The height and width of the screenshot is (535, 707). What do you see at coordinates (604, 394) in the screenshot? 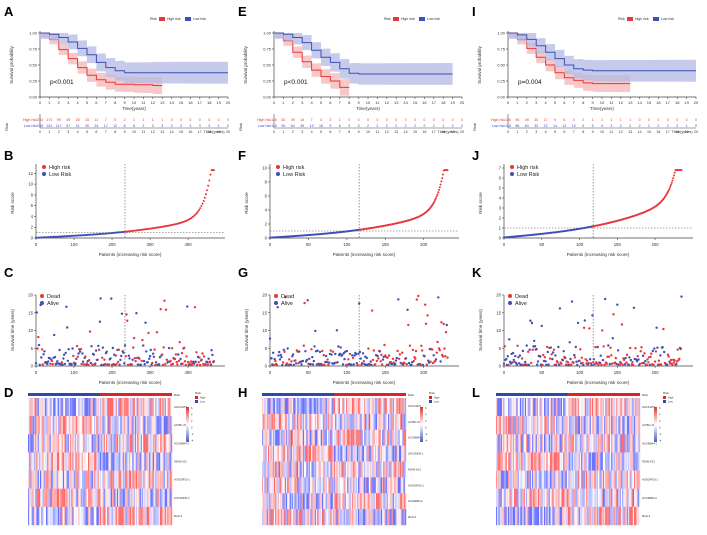
I see `annotation-high` at bounding box center [604, 394].